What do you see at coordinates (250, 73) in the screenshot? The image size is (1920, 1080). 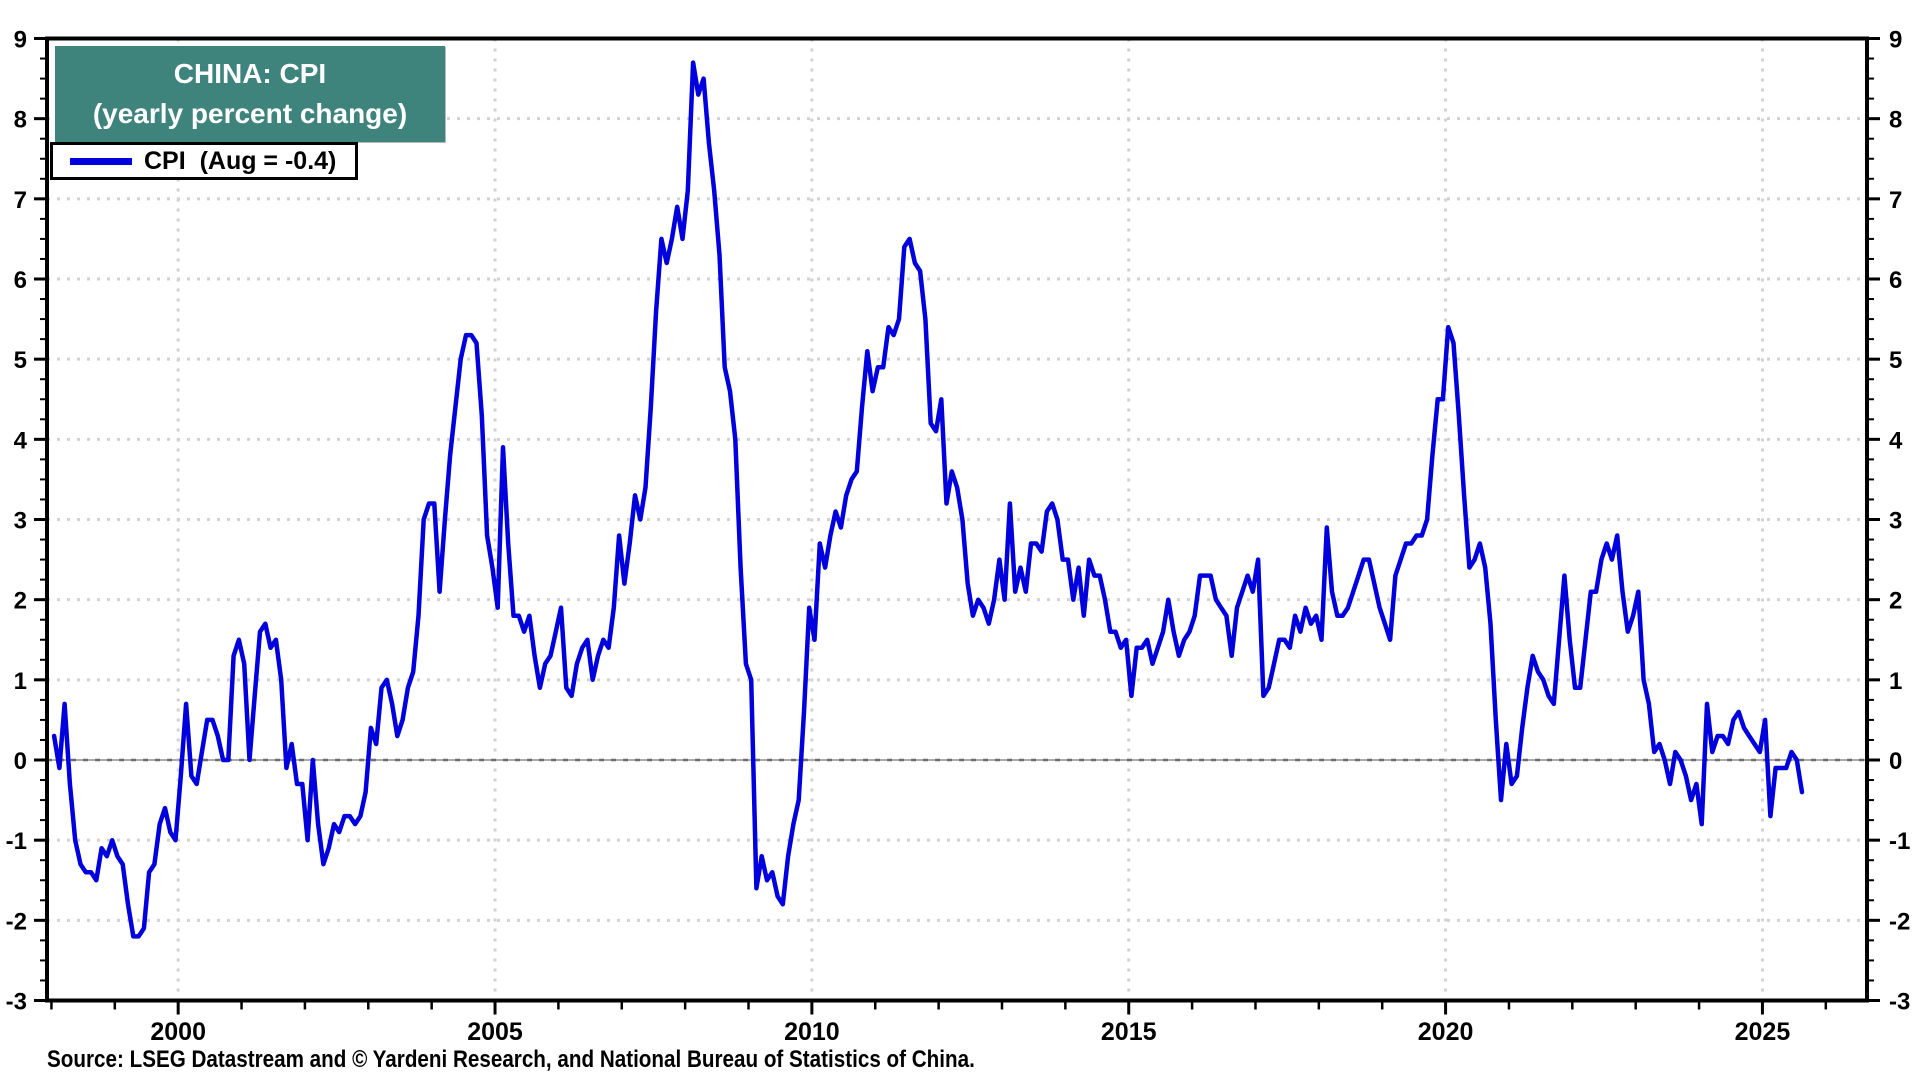 I see `chart-title: CHINA: CPI` at bounding box center [250, 73].